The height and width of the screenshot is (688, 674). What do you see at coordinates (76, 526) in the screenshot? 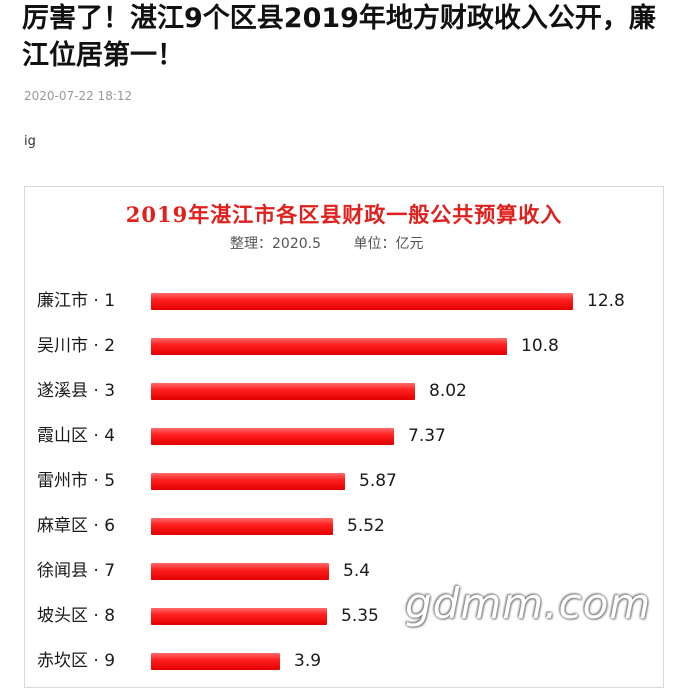
I see `category-label: 麻章区 · 6` at bounding box center [76, 526].